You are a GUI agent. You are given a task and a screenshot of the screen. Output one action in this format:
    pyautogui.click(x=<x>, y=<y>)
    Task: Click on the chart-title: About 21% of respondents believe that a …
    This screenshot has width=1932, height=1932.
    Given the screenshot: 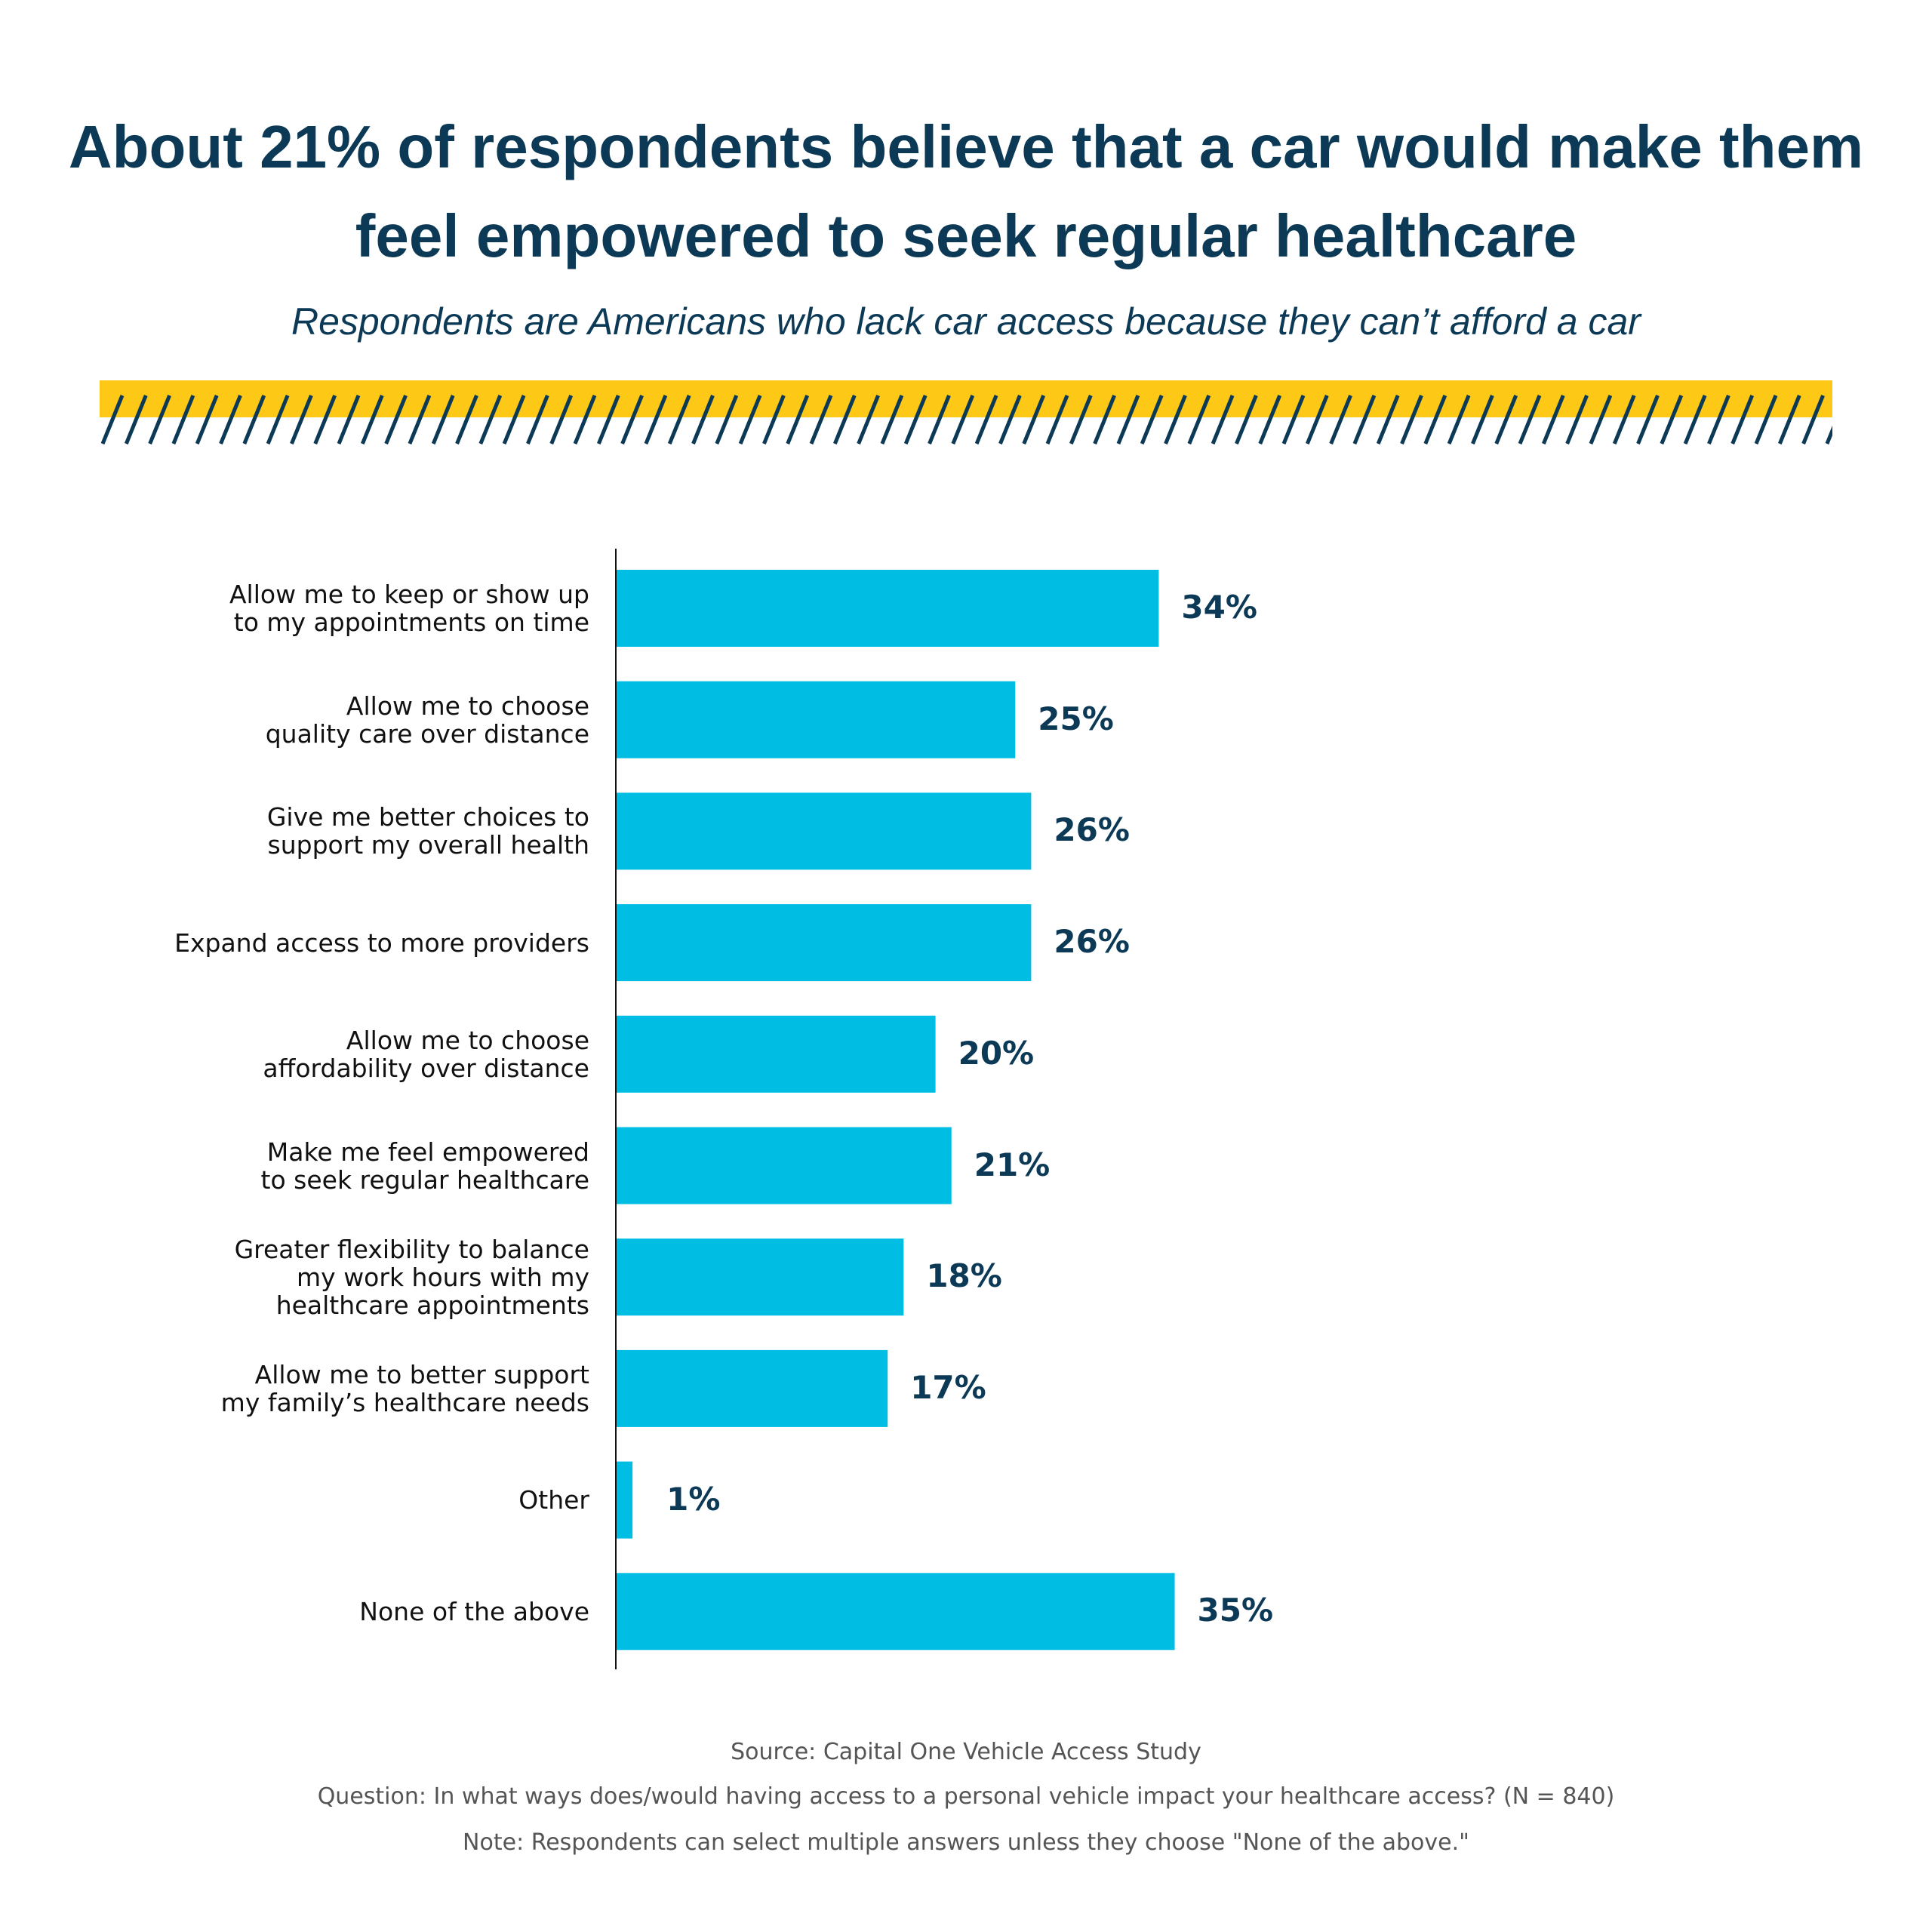 What is the action you would take?
    pyautogui.click(x=966, y=191)
    